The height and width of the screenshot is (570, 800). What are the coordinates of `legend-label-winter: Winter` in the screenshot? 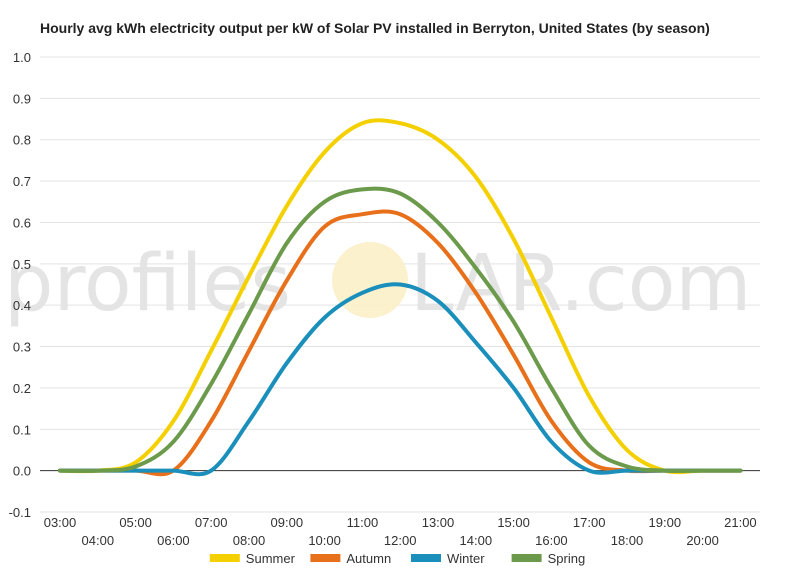 It's located at (466, 558).